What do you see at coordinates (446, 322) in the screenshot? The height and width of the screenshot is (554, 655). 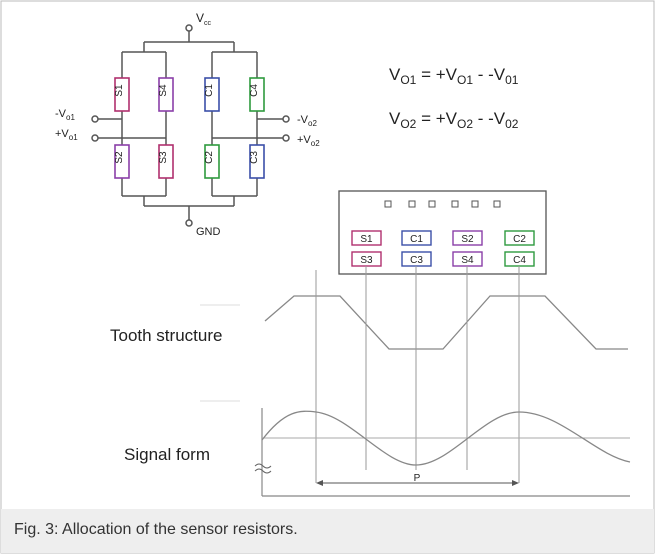 I see `tooth-profile` at bounding box center [446, 322].